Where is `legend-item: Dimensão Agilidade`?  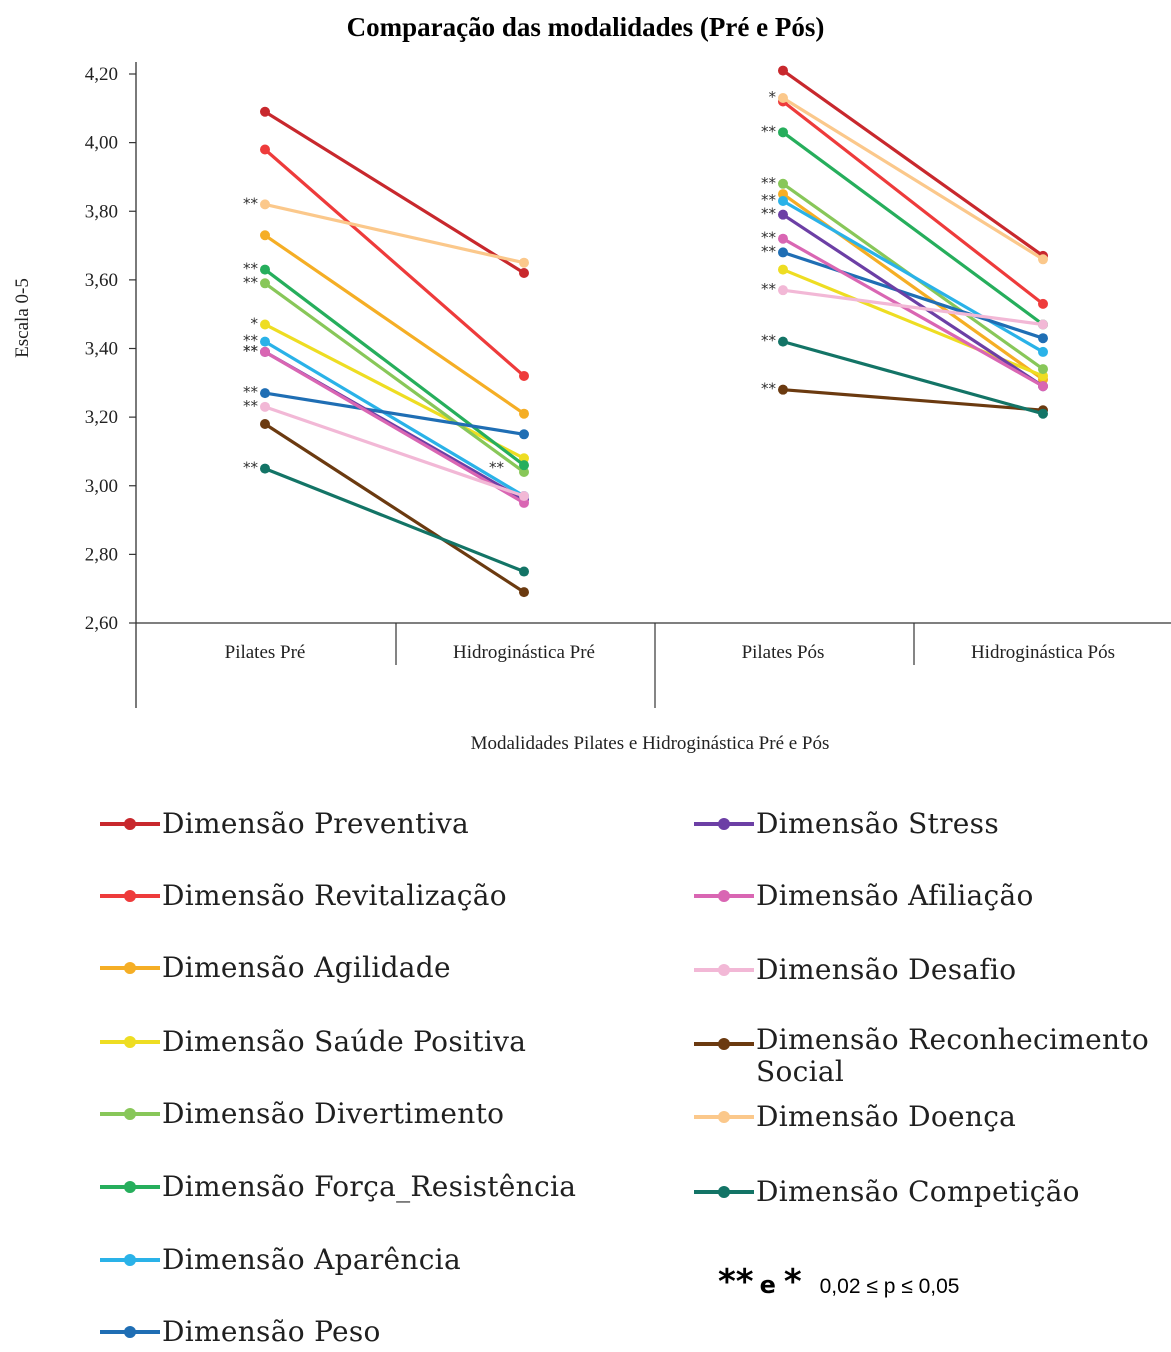
legend-item: Dimensão Agilidade is located at coordinates (274, 968).